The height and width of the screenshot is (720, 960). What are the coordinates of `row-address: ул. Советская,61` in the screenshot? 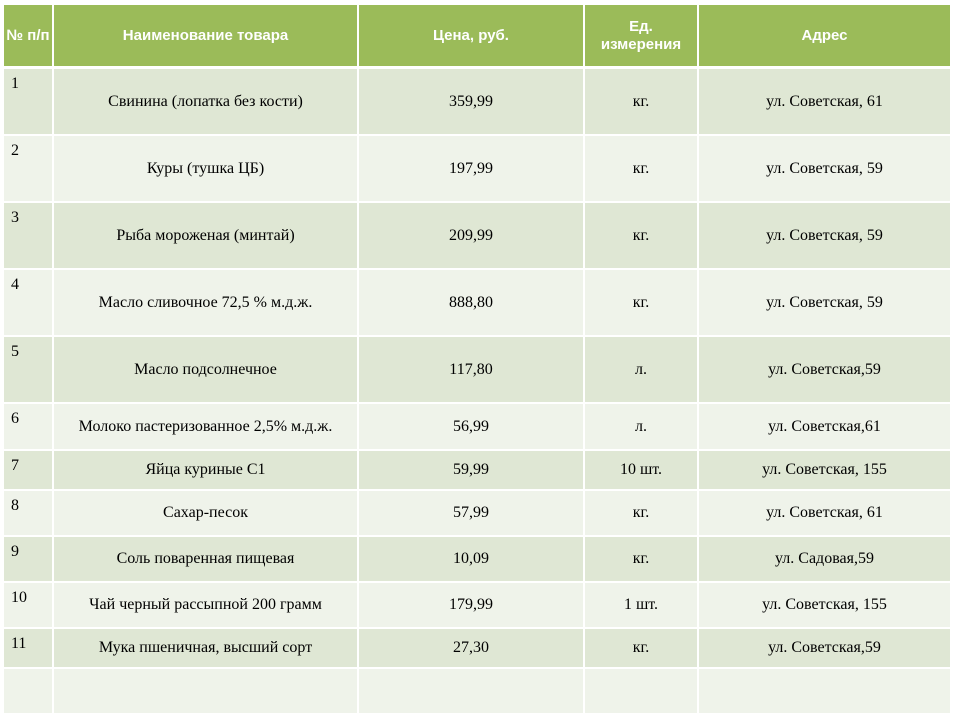 It's located at (825, 427).